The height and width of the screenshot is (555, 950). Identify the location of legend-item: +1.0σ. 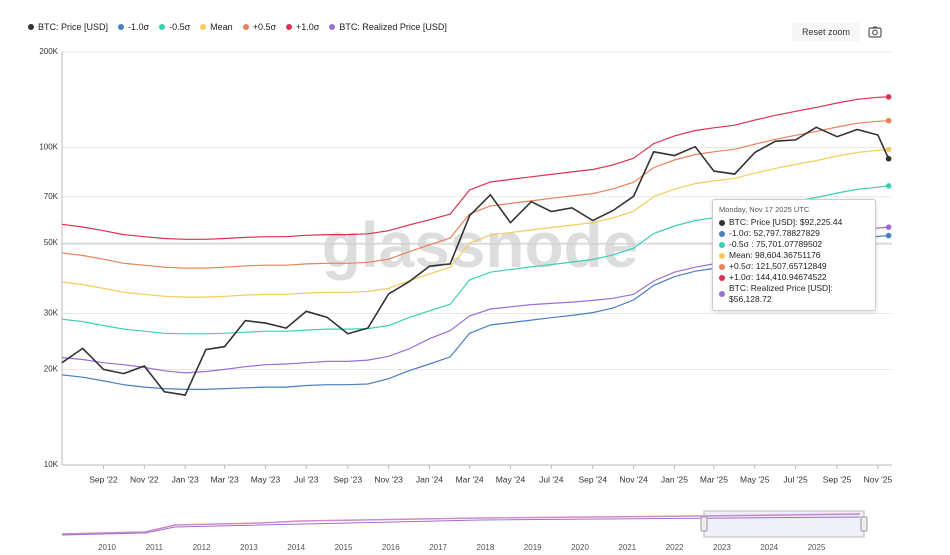
(302, 27).